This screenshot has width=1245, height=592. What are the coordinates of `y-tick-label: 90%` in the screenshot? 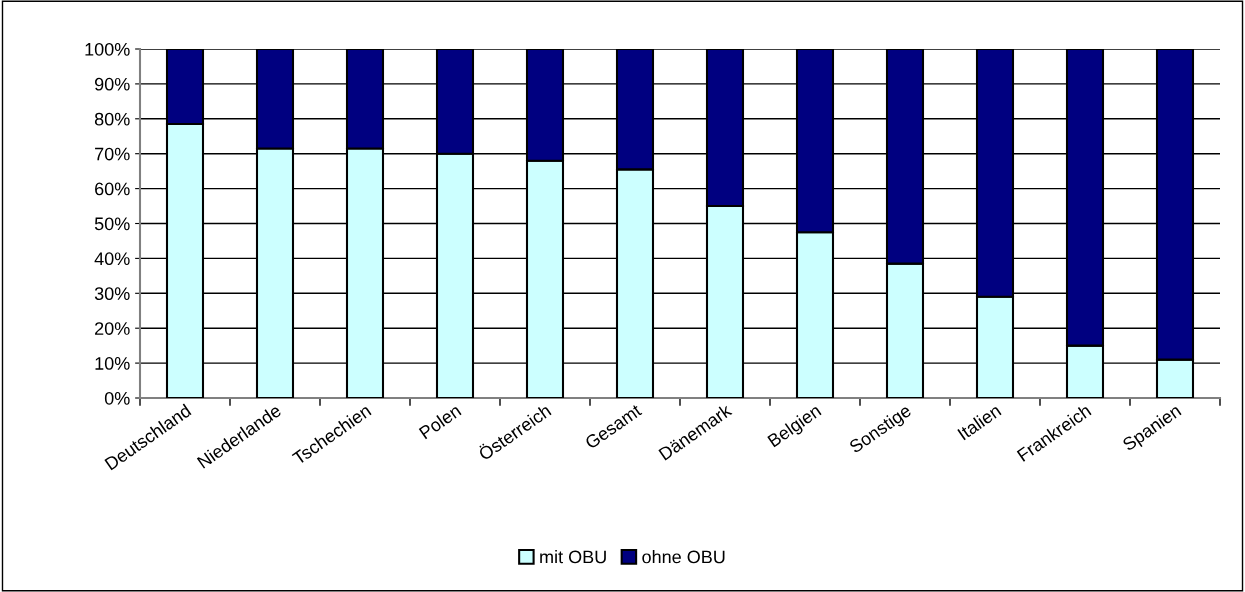 It's located at (112, 84).